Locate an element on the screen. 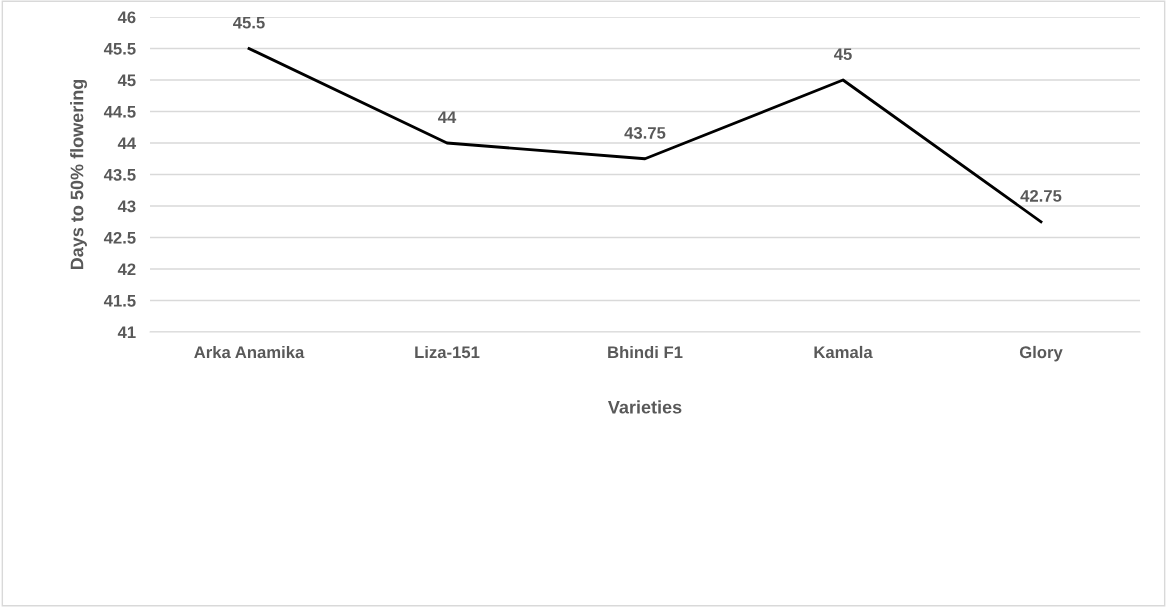 The image size is (1167, 607). y-tick-label: 43 is located at coordinates (126, 206).